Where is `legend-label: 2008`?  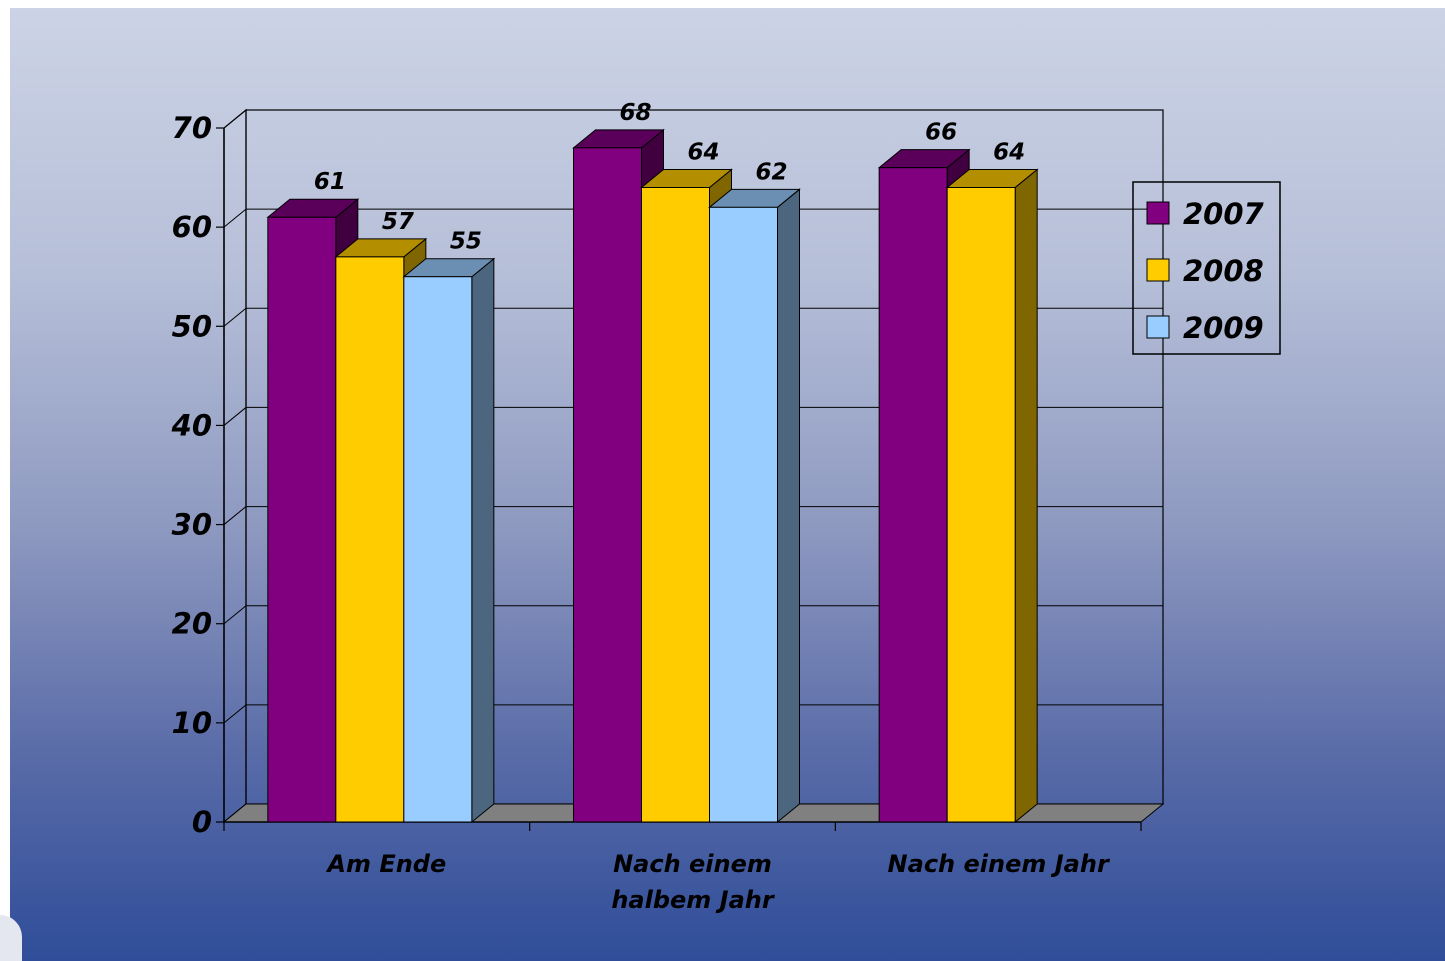
legend-label: 2008 is located at coordinates (1223, 271).